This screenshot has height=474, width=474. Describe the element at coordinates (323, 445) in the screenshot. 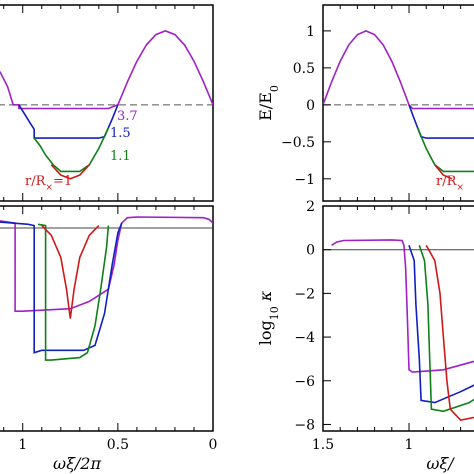

I see `x-tick-label-bottom-right-0: 1.5` at that location.